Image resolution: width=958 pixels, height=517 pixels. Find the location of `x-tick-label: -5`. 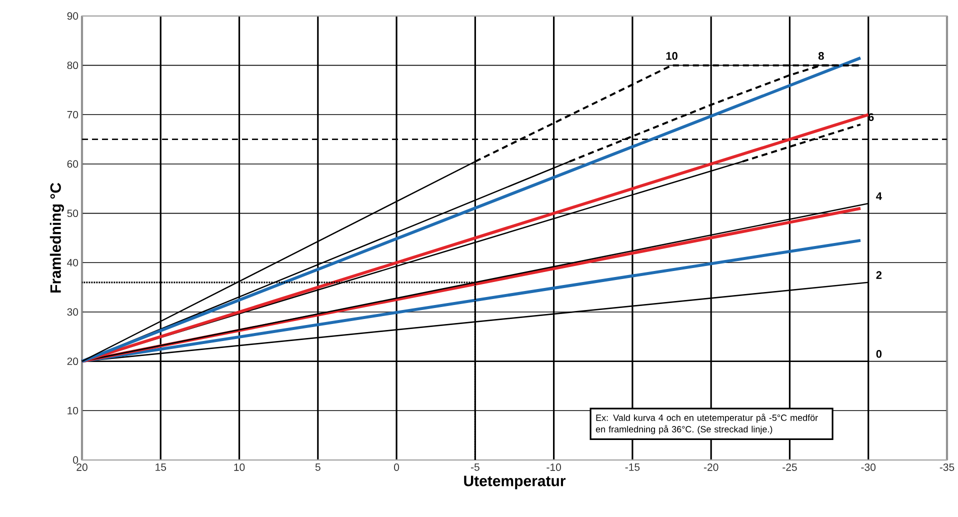

x-tick-label: -5 is located at coordinates (475, 467).